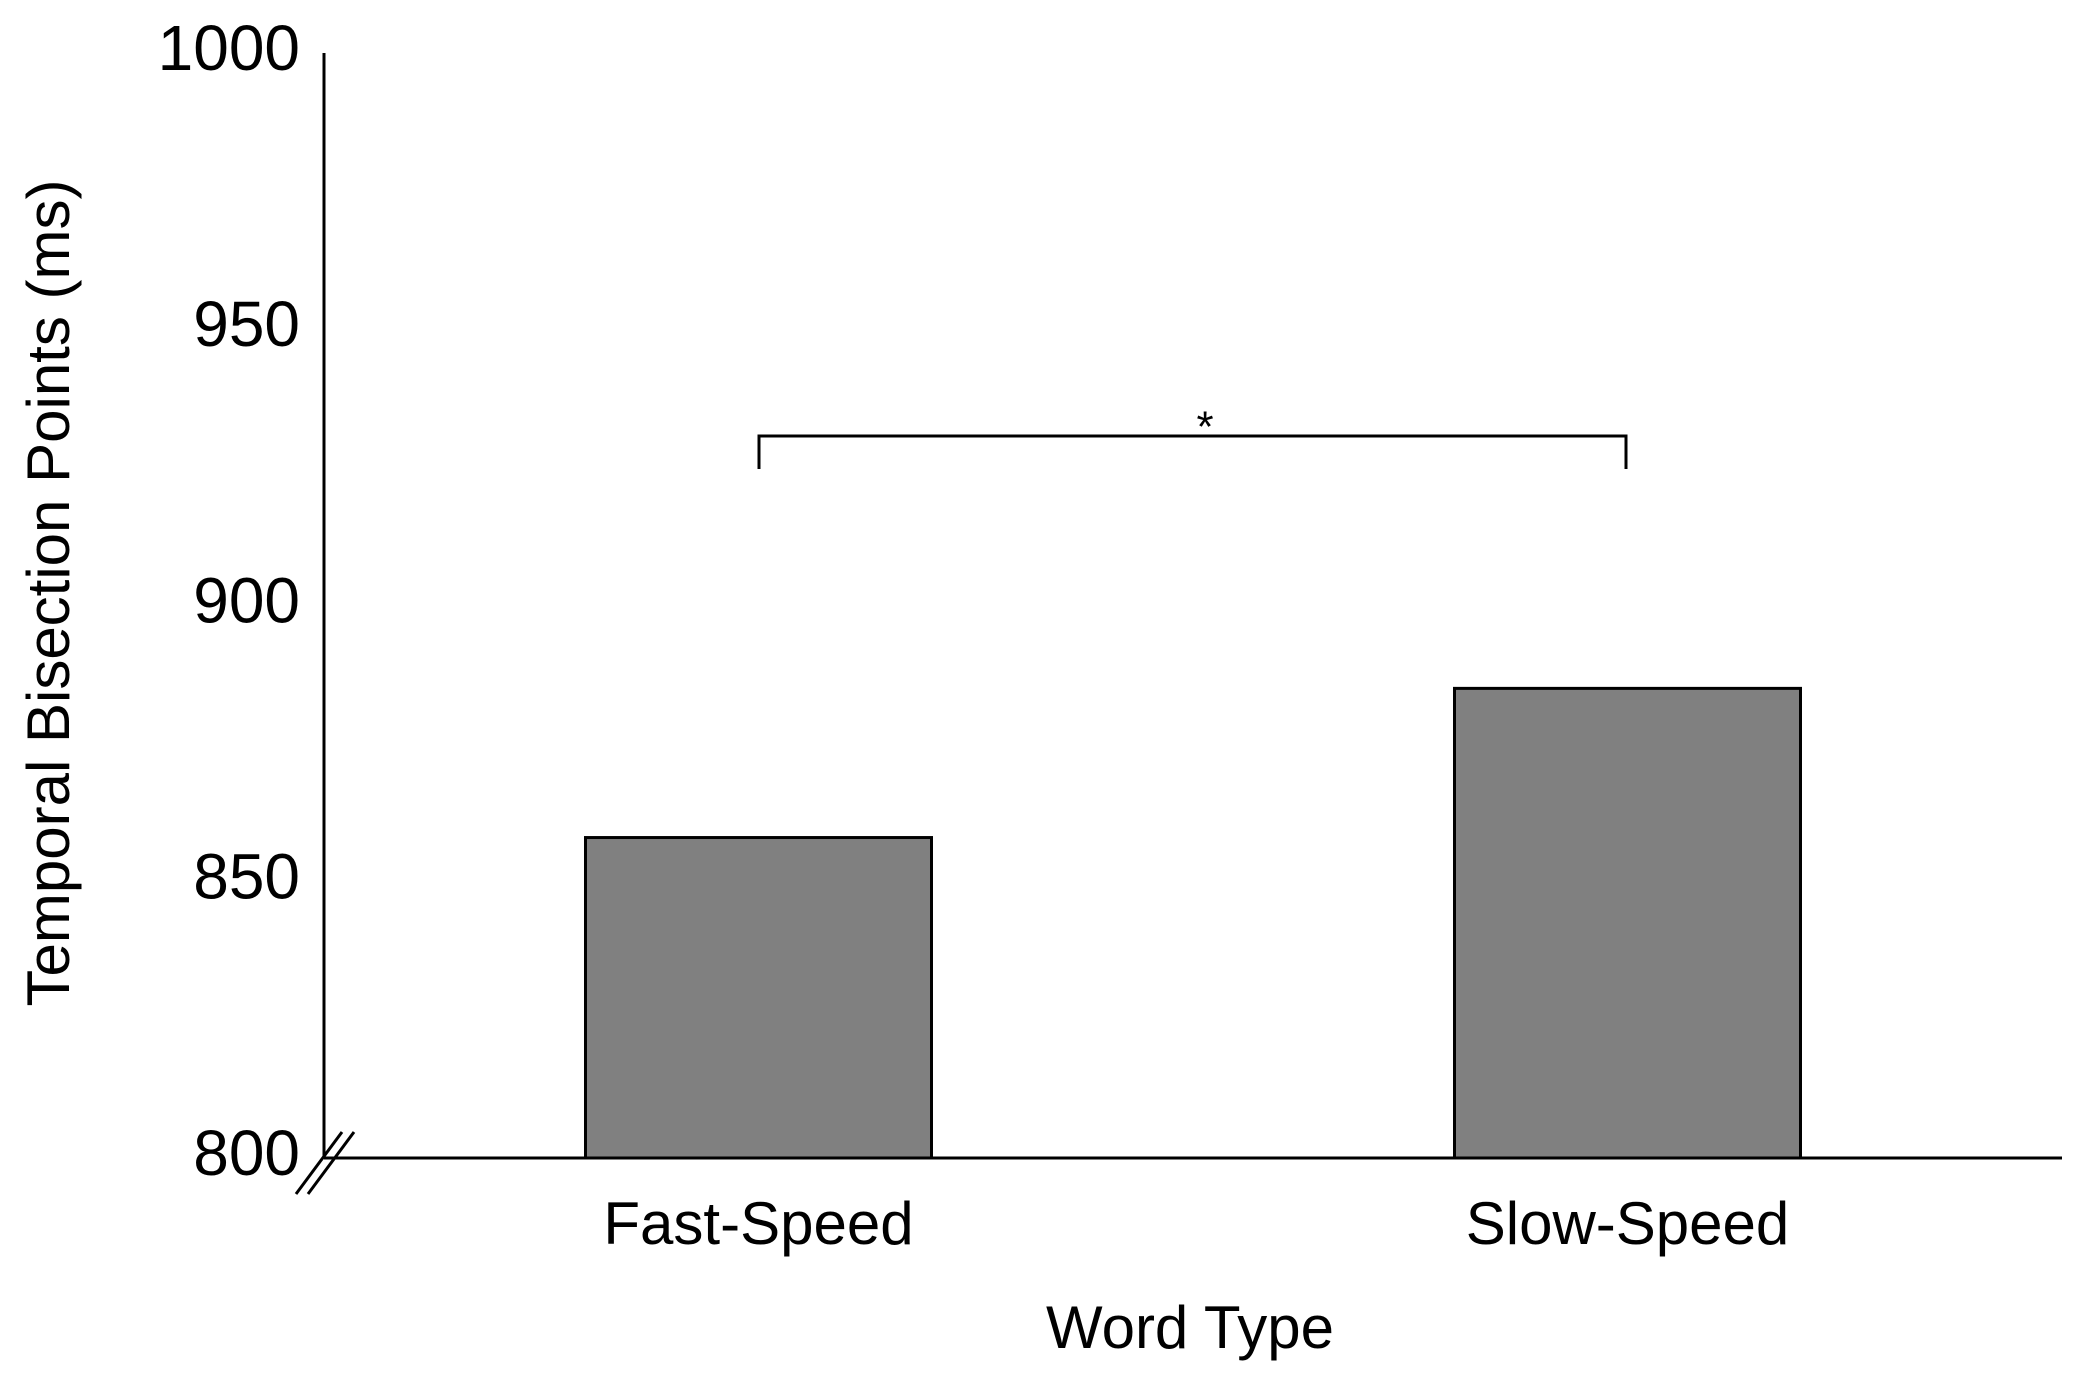  Describe the element at coordinates (1192, 451) in the screenshot. I see `significance-bracket` at that location.